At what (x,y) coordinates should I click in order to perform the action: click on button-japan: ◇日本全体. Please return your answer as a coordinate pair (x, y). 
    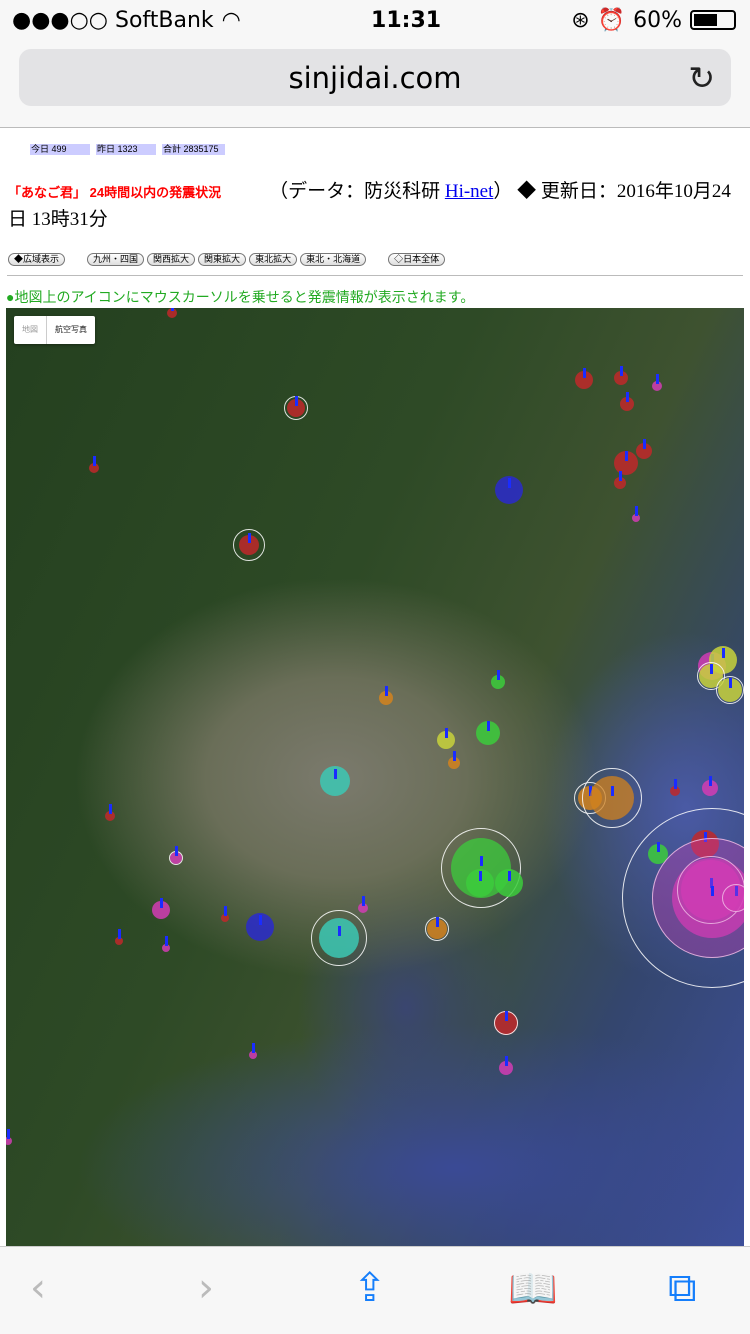
    Looking at the image, I should click on (417, 259).